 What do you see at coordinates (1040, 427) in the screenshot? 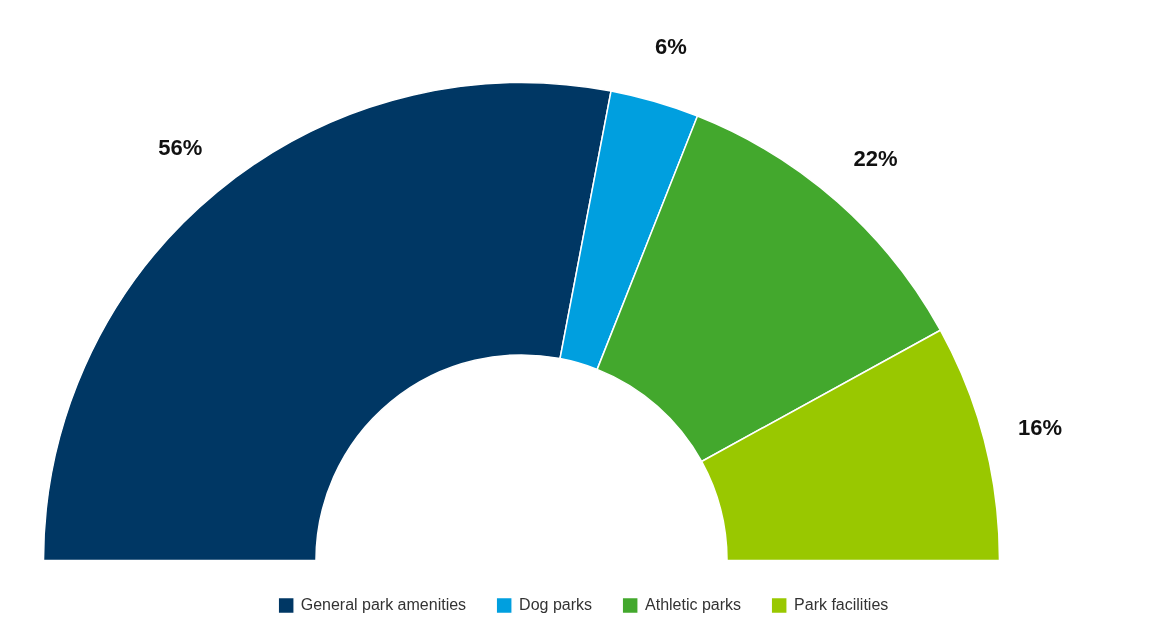
I see `data-label: 16%` at bounding box center [1040, 427].